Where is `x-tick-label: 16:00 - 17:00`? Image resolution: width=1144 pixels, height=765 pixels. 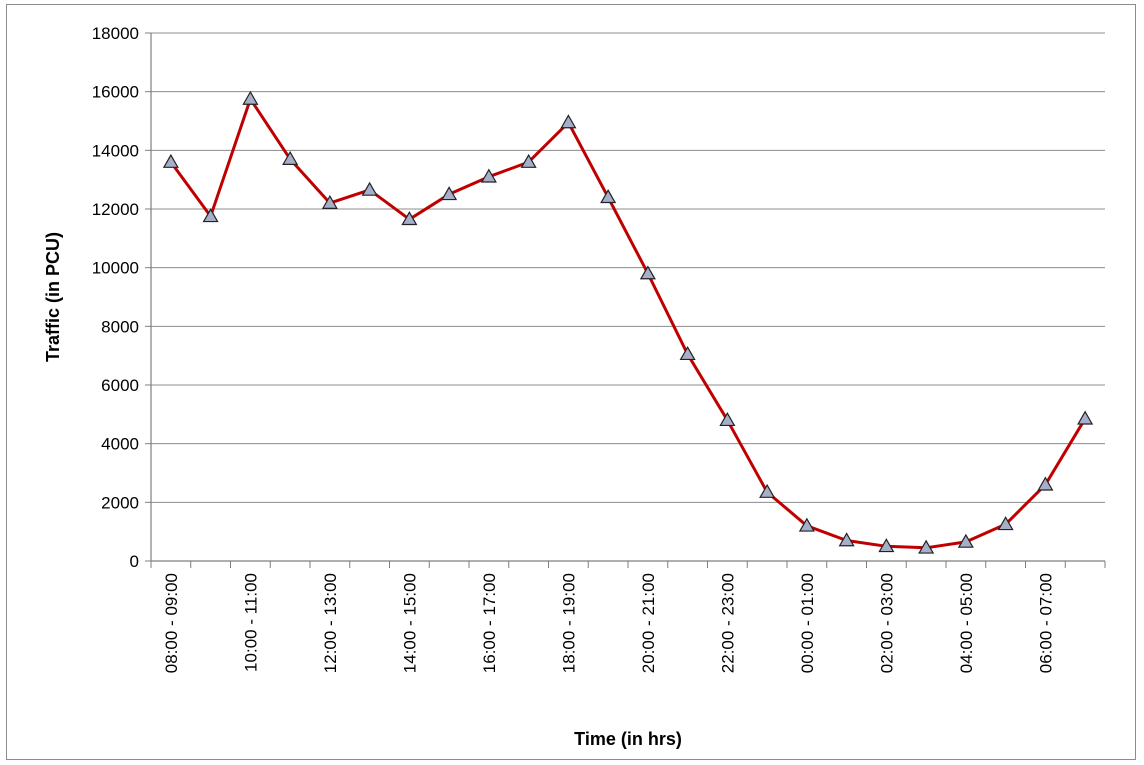 x-tick-label: 16:00 - 17:00 is located at coordinates (489, 623).